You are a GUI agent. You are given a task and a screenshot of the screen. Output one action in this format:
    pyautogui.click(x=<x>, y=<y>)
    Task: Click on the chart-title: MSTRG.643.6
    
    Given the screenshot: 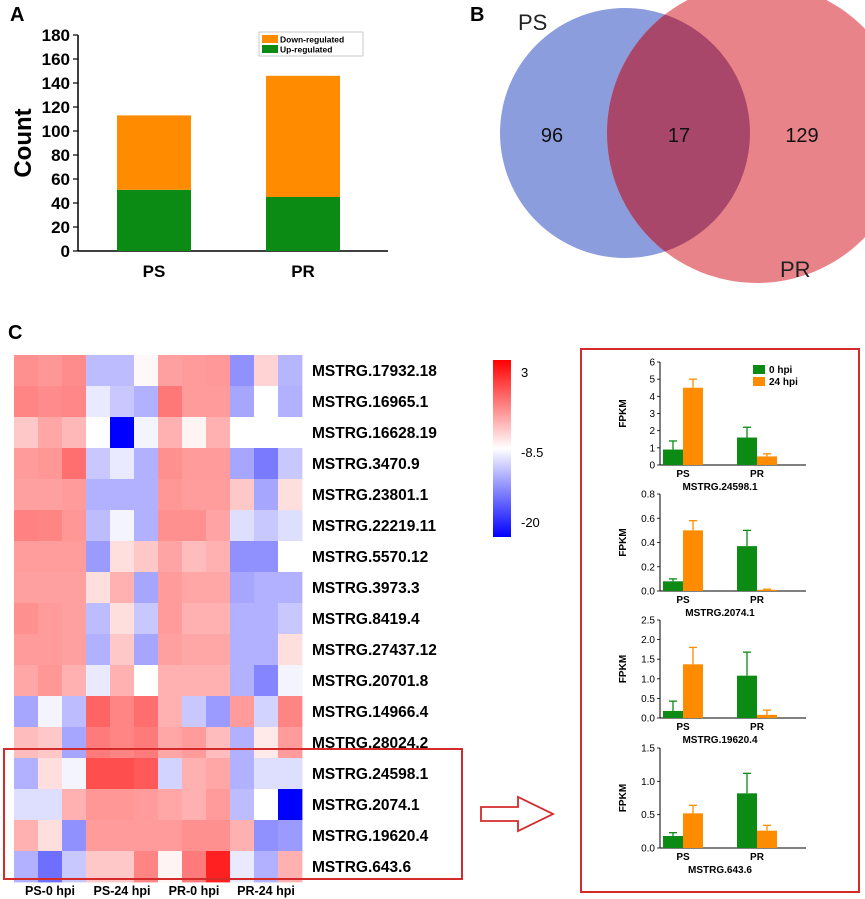 What is the action you would take?
    pyautogui.click(x=720, y=870)
    